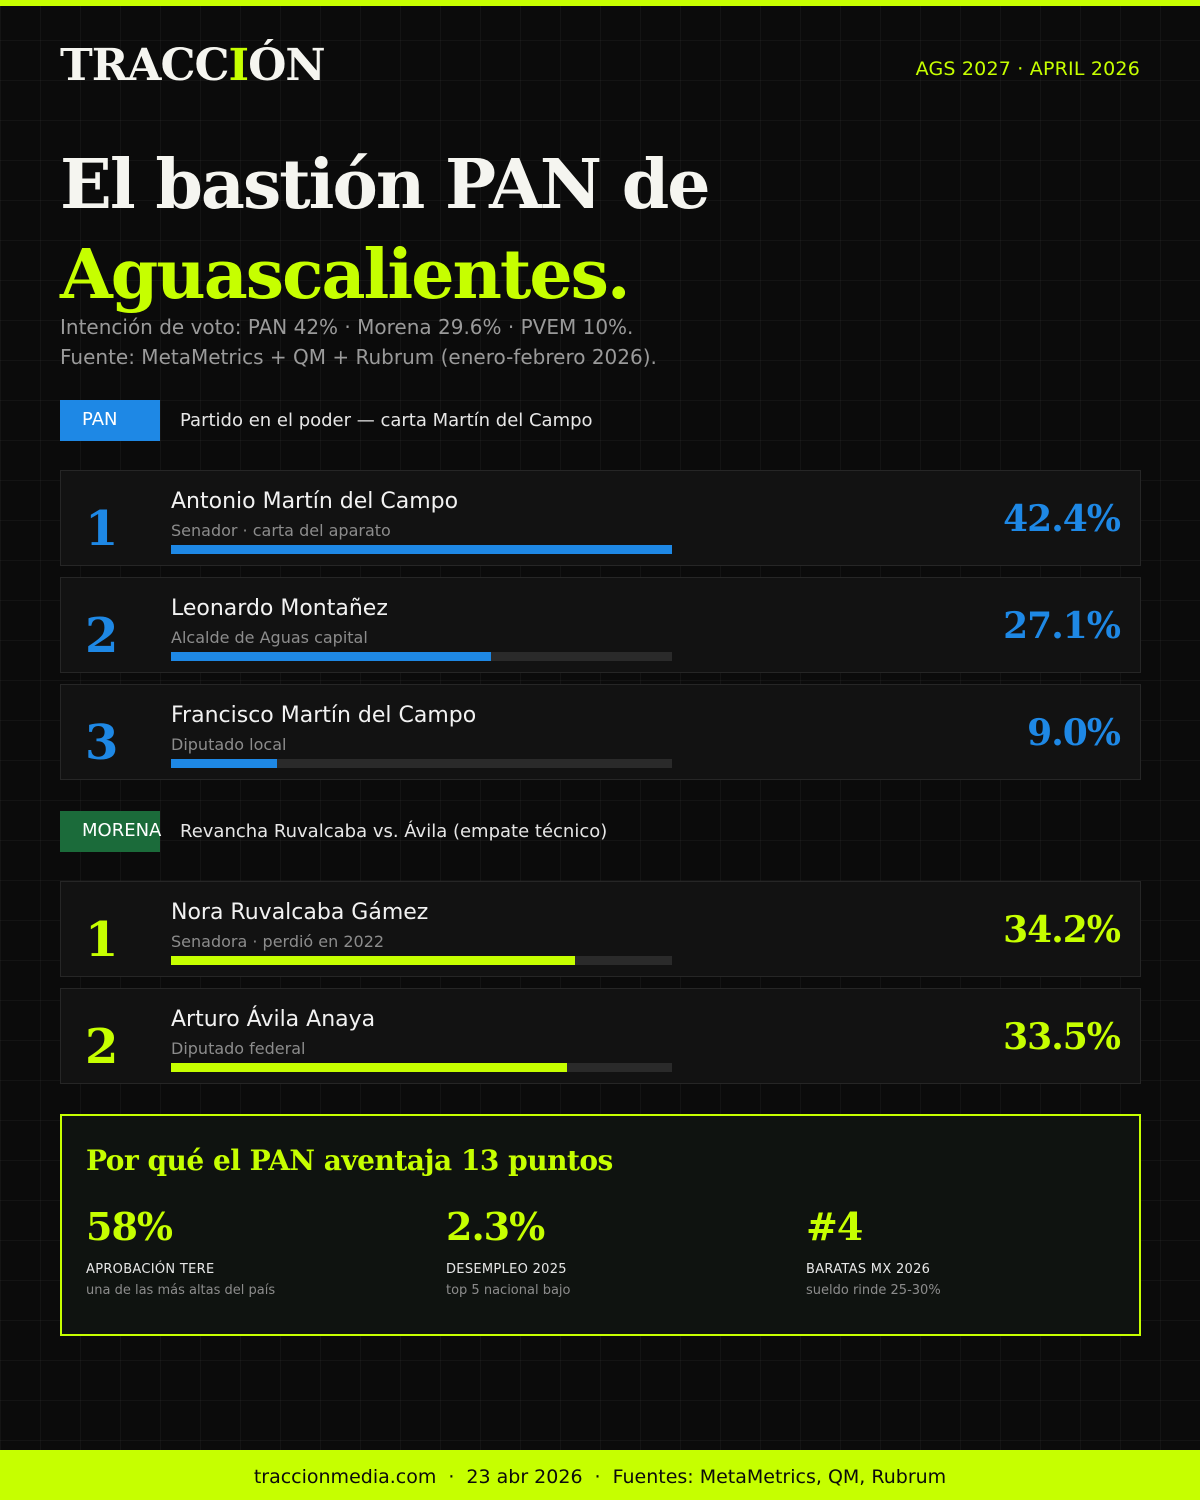 The width and height of the screenshot is (1200, 1500). I want to click on headline-line-1: El bastión PAN de, so click(385, 185).